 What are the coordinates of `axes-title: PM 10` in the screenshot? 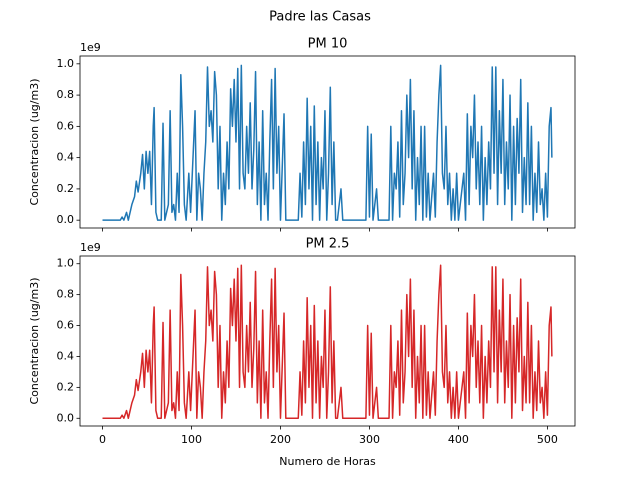 It's located at (328, 44).